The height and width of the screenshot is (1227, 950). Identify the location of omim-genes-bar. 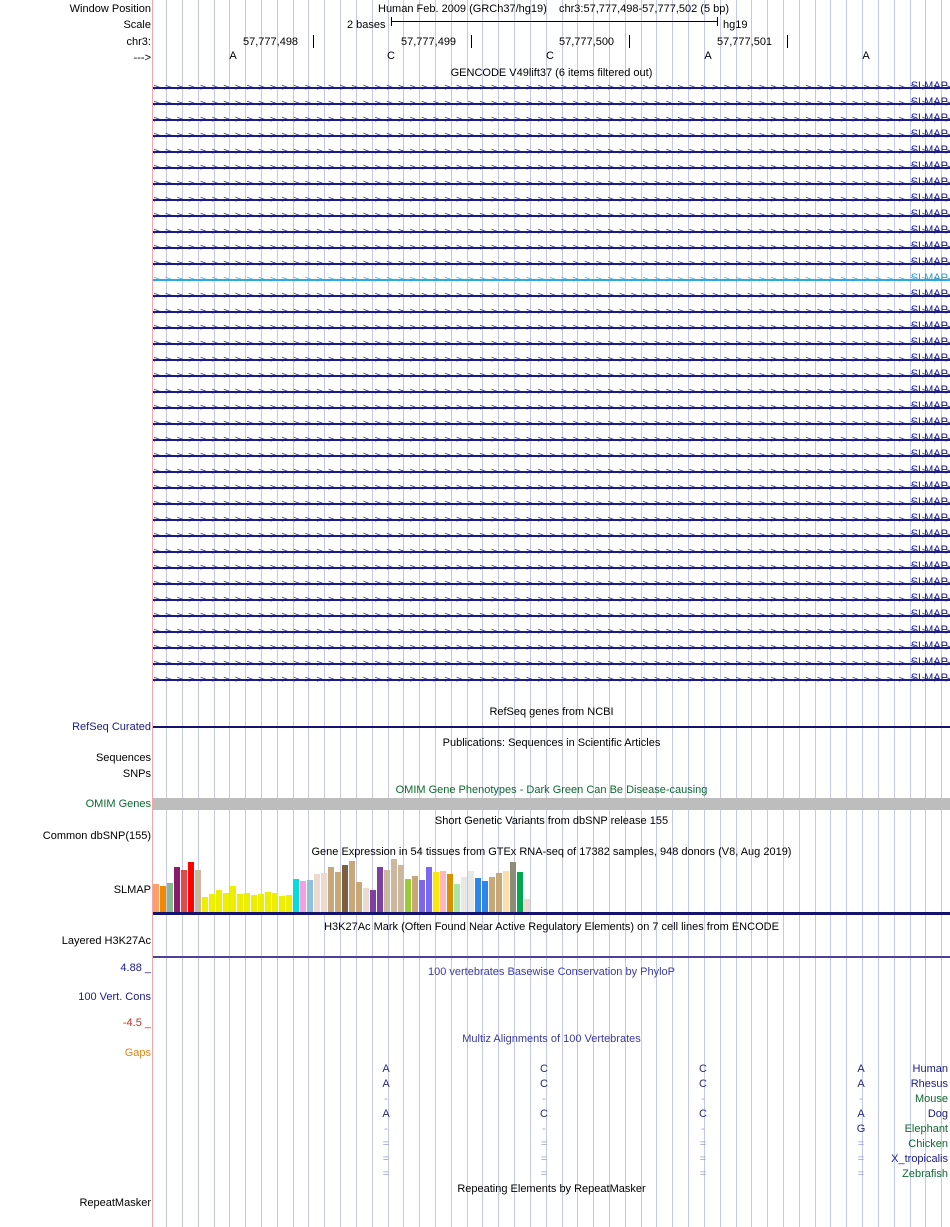
(551, 804).